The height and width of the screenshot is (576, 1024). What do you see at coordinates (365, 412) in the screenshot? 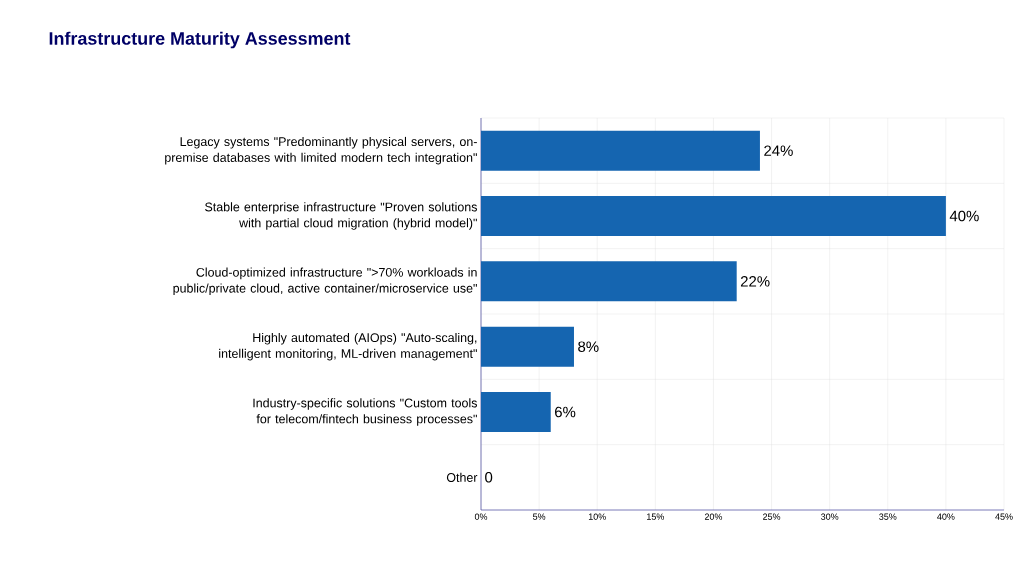
I see `y-tick-label: Industry-specific solutions "Custom tools for telecom/fintech business processes"` at bounding box center [365, 412].